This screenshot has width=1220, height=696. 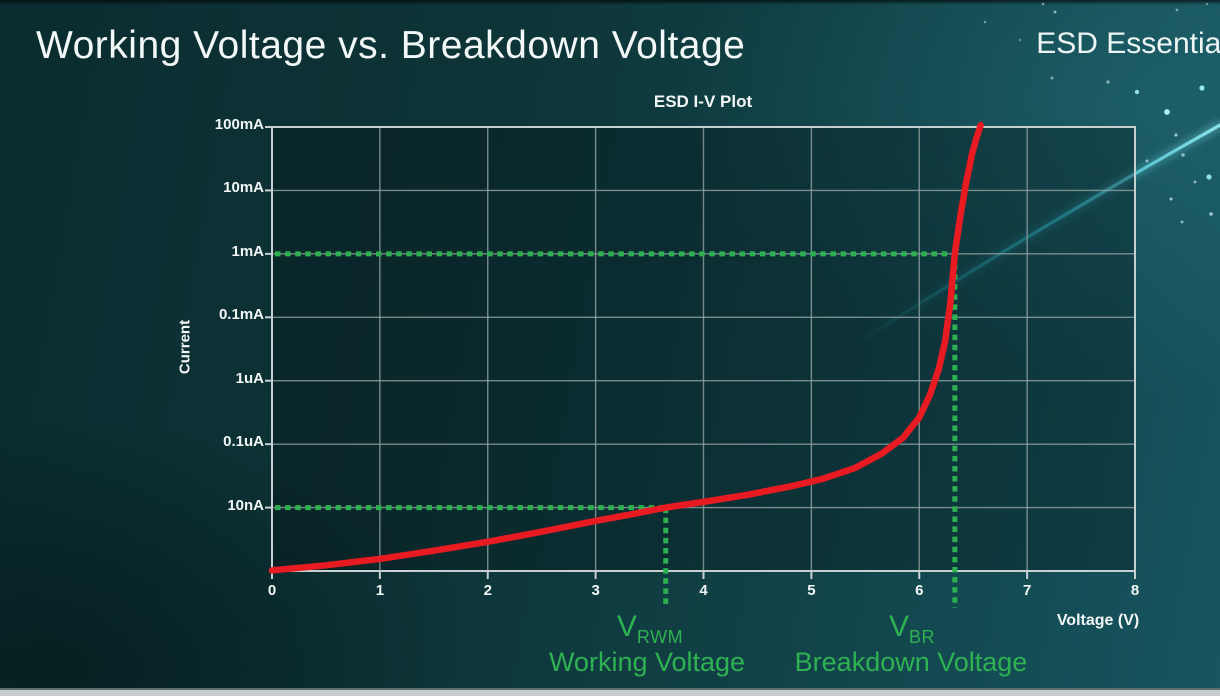 What do you see at coordinates (919, 590) in the screenshot?
I see `x-tick: 6` at bounding box center [919, 590].